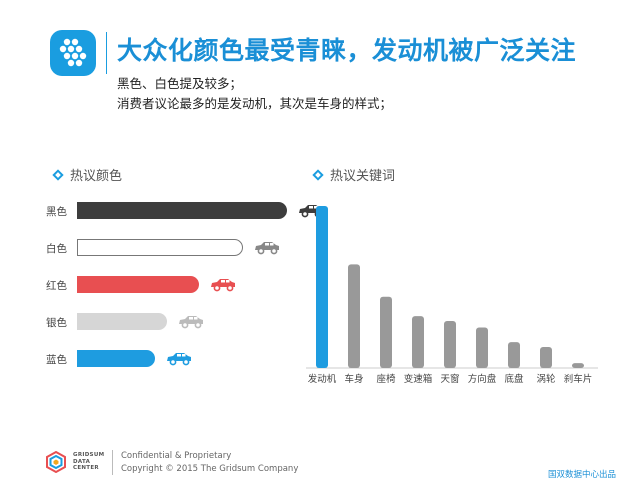 The height and width of the screenshot is (491, 640). What do you see at coordinates (89, 461) in the screenshot?
I see `footer-org-name: GRIDSUM DATA CENTER` at bounding box center [89, 461].